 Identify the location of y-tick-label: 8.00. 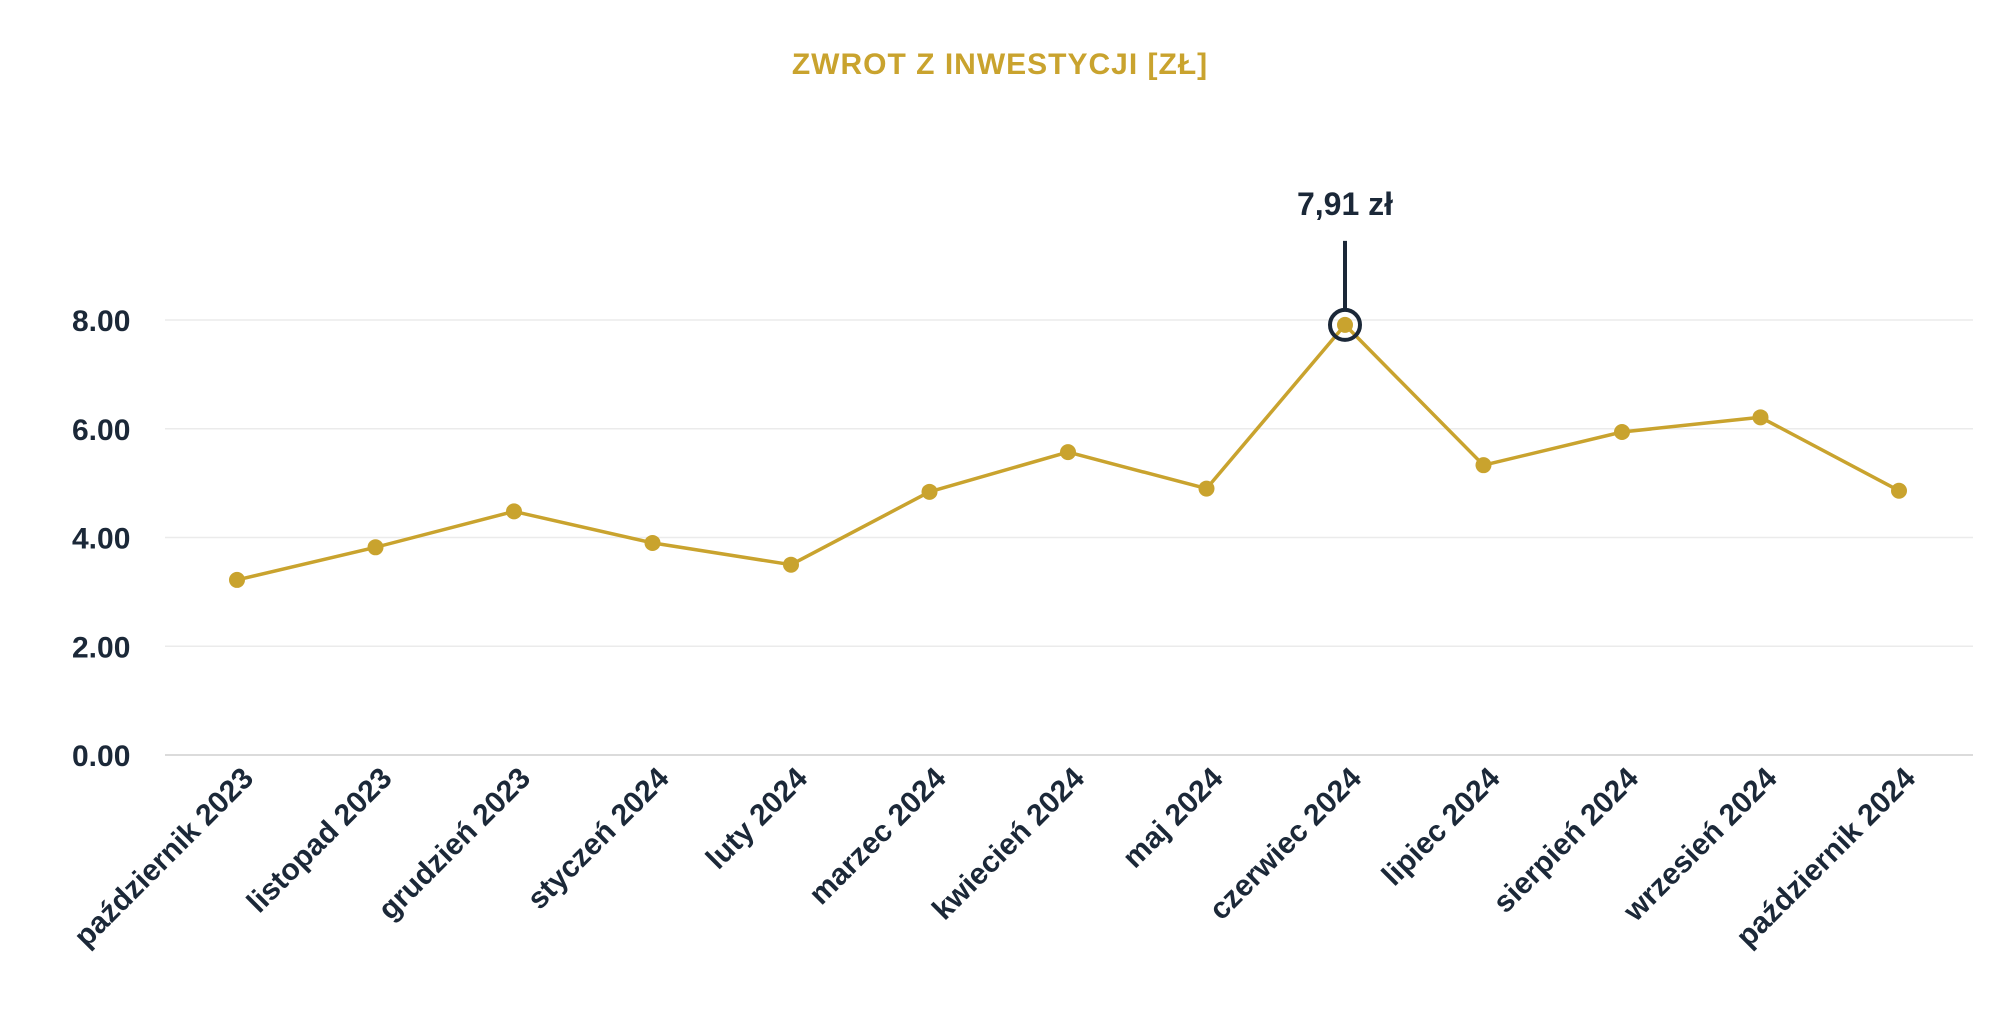
(101, 321).